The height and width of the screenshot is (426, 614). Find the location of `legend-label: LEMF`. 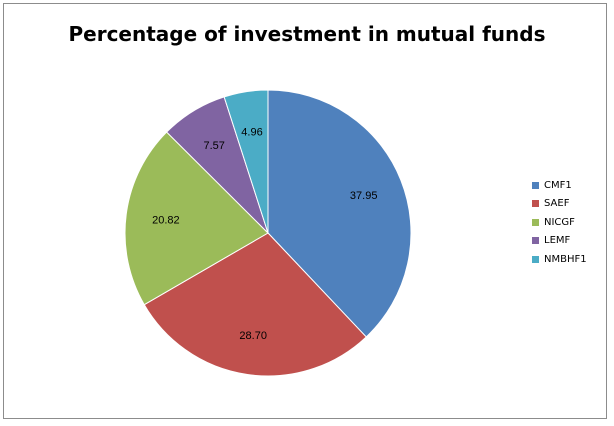

legend-label: LEMF is located at coordinates (557, 241).